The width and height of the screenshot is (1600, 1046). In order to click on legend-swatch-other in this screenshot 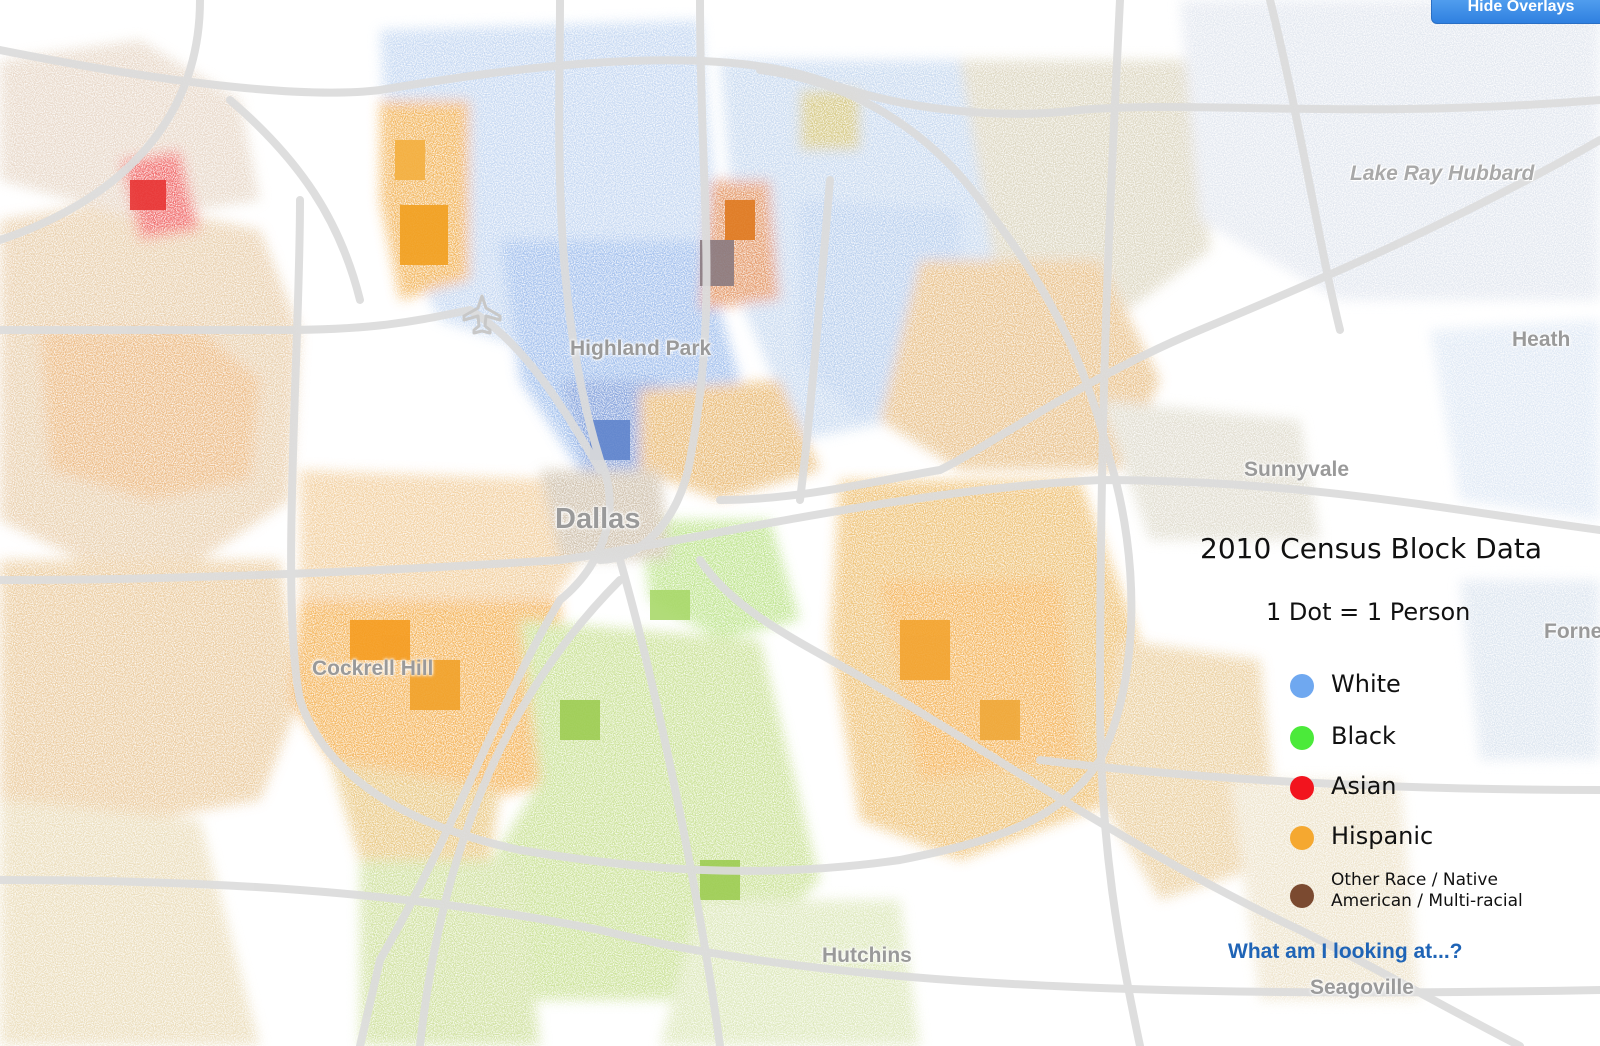, I will do `click(1302, 896)`.